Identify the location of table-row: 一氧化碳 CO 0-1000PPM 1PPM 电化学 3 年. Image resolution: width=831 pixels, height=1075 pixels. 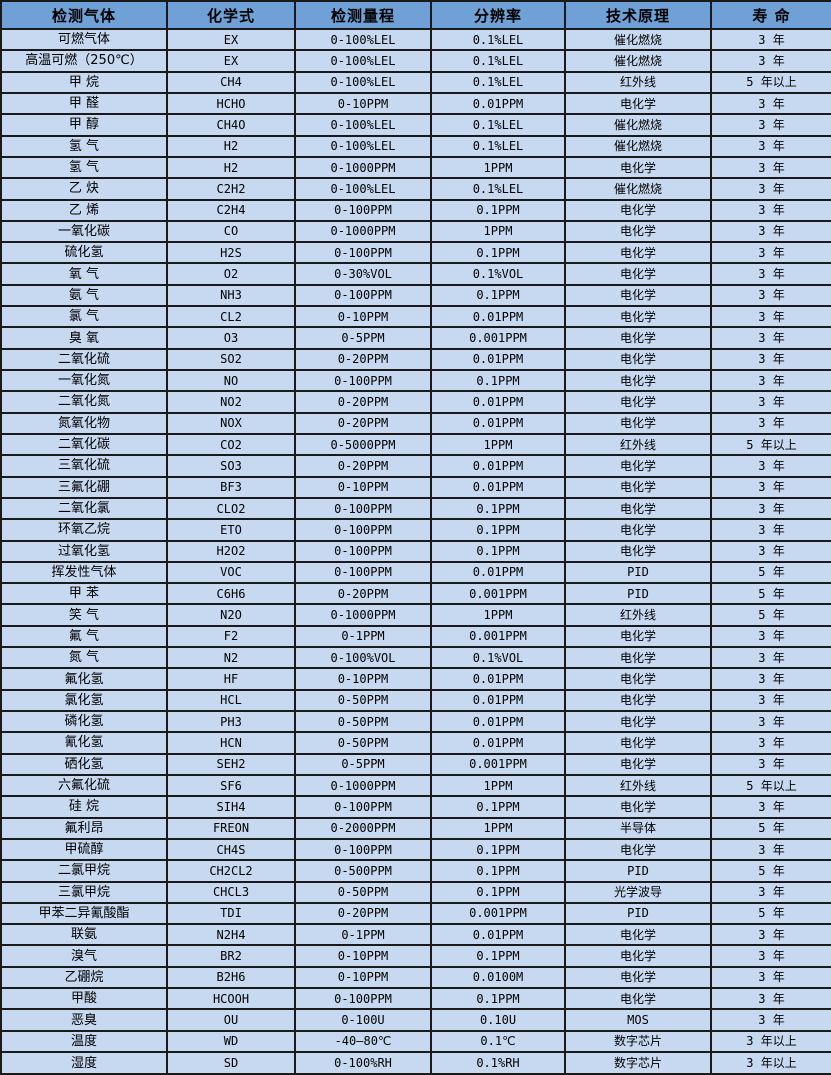
(415, 231).